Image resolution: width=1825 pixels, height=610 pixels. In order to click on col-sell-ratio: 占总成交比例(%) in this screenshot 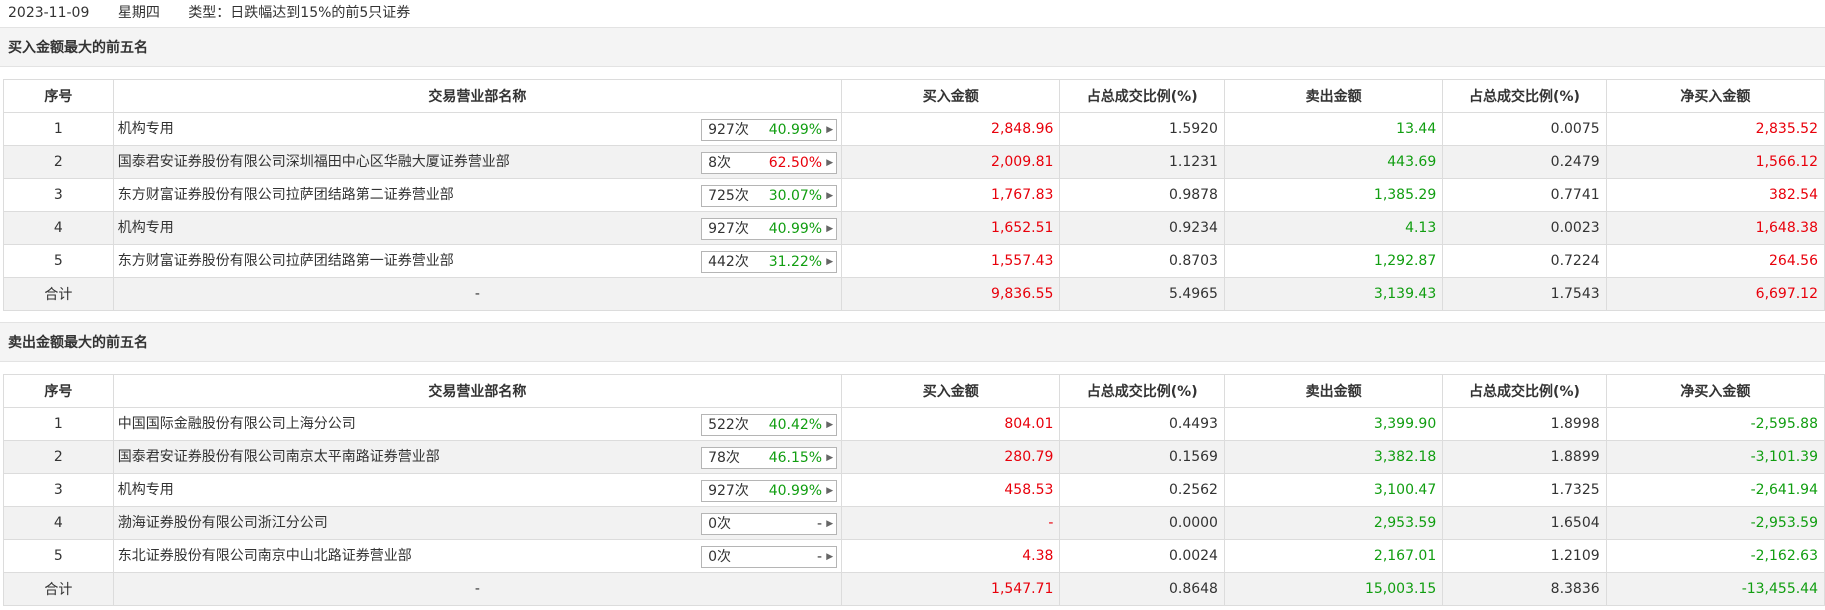, I will do `click(1524, 96)`.